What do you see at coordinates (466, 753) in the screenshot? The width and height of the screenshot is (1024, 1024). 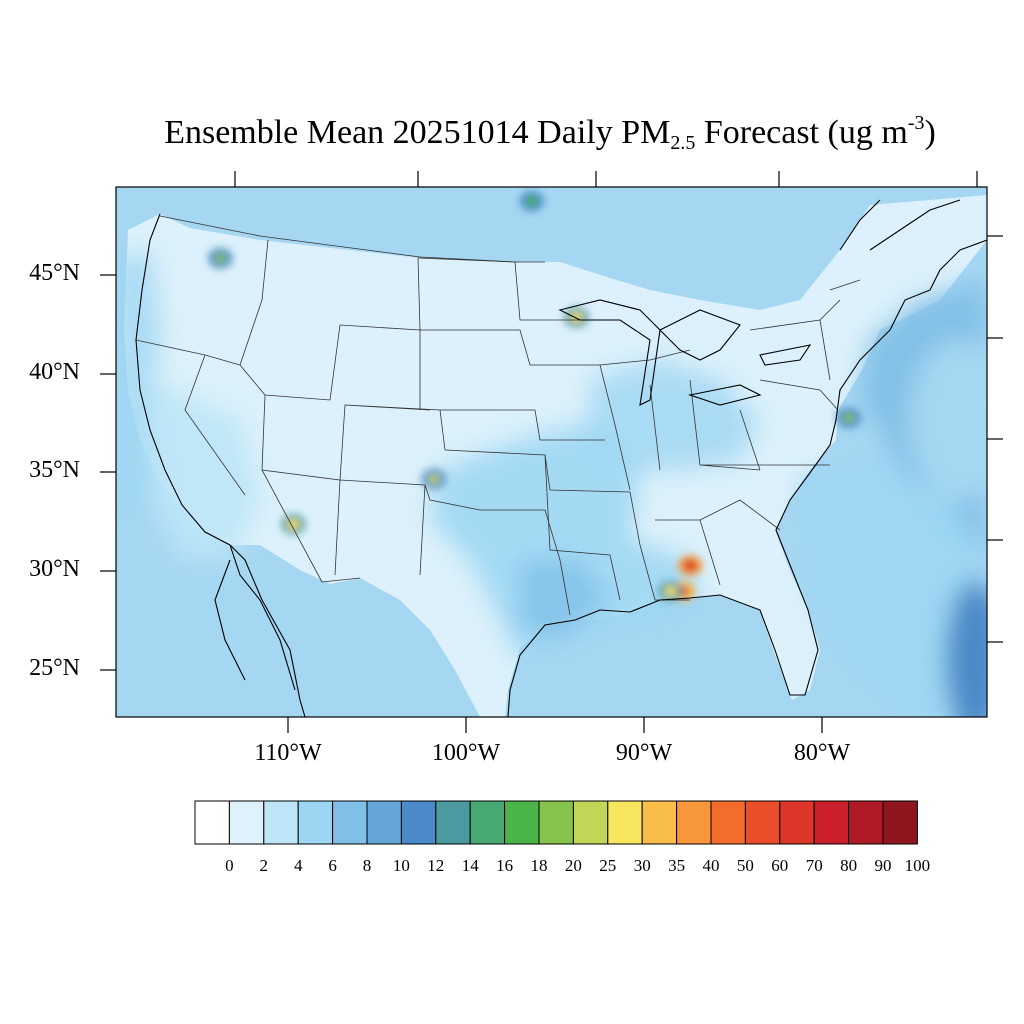 I see `lon-label-100w: 100°W` at bounding box center [466, 753].